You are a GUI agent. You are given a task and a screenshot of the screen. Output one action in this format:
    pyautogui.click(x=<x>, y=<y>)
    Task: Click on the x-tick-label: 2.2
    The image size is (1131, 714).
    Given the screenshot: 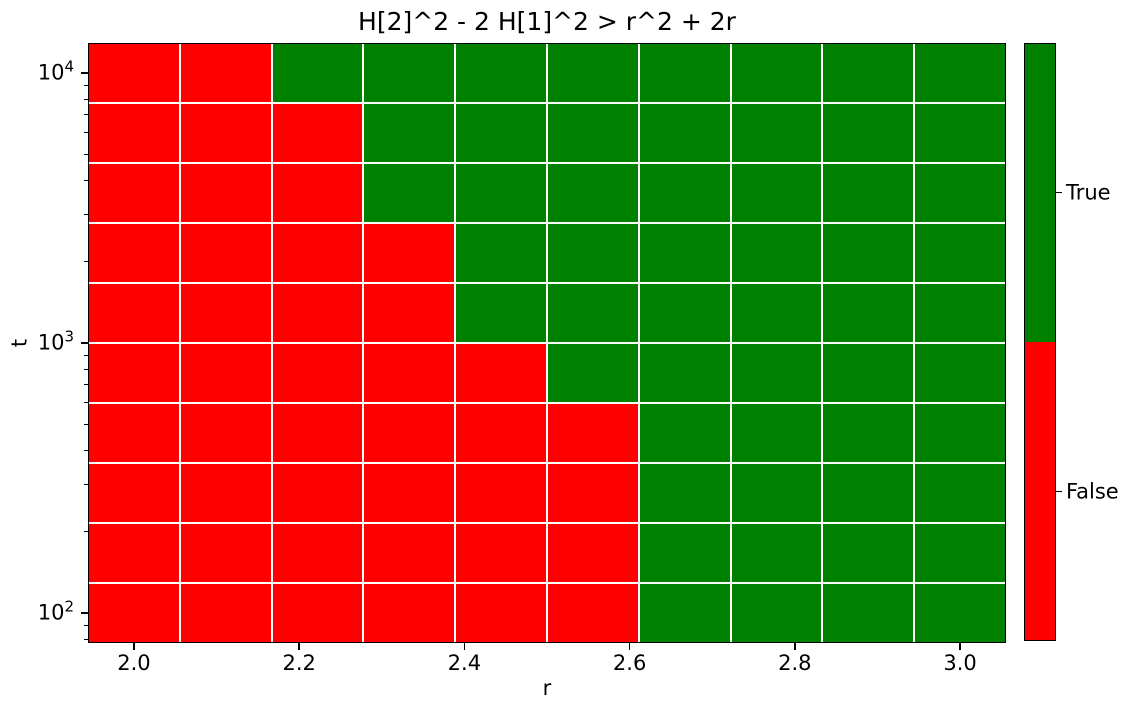 What is the action you would take?
    pyautogui.click(x=299, y=663)
    